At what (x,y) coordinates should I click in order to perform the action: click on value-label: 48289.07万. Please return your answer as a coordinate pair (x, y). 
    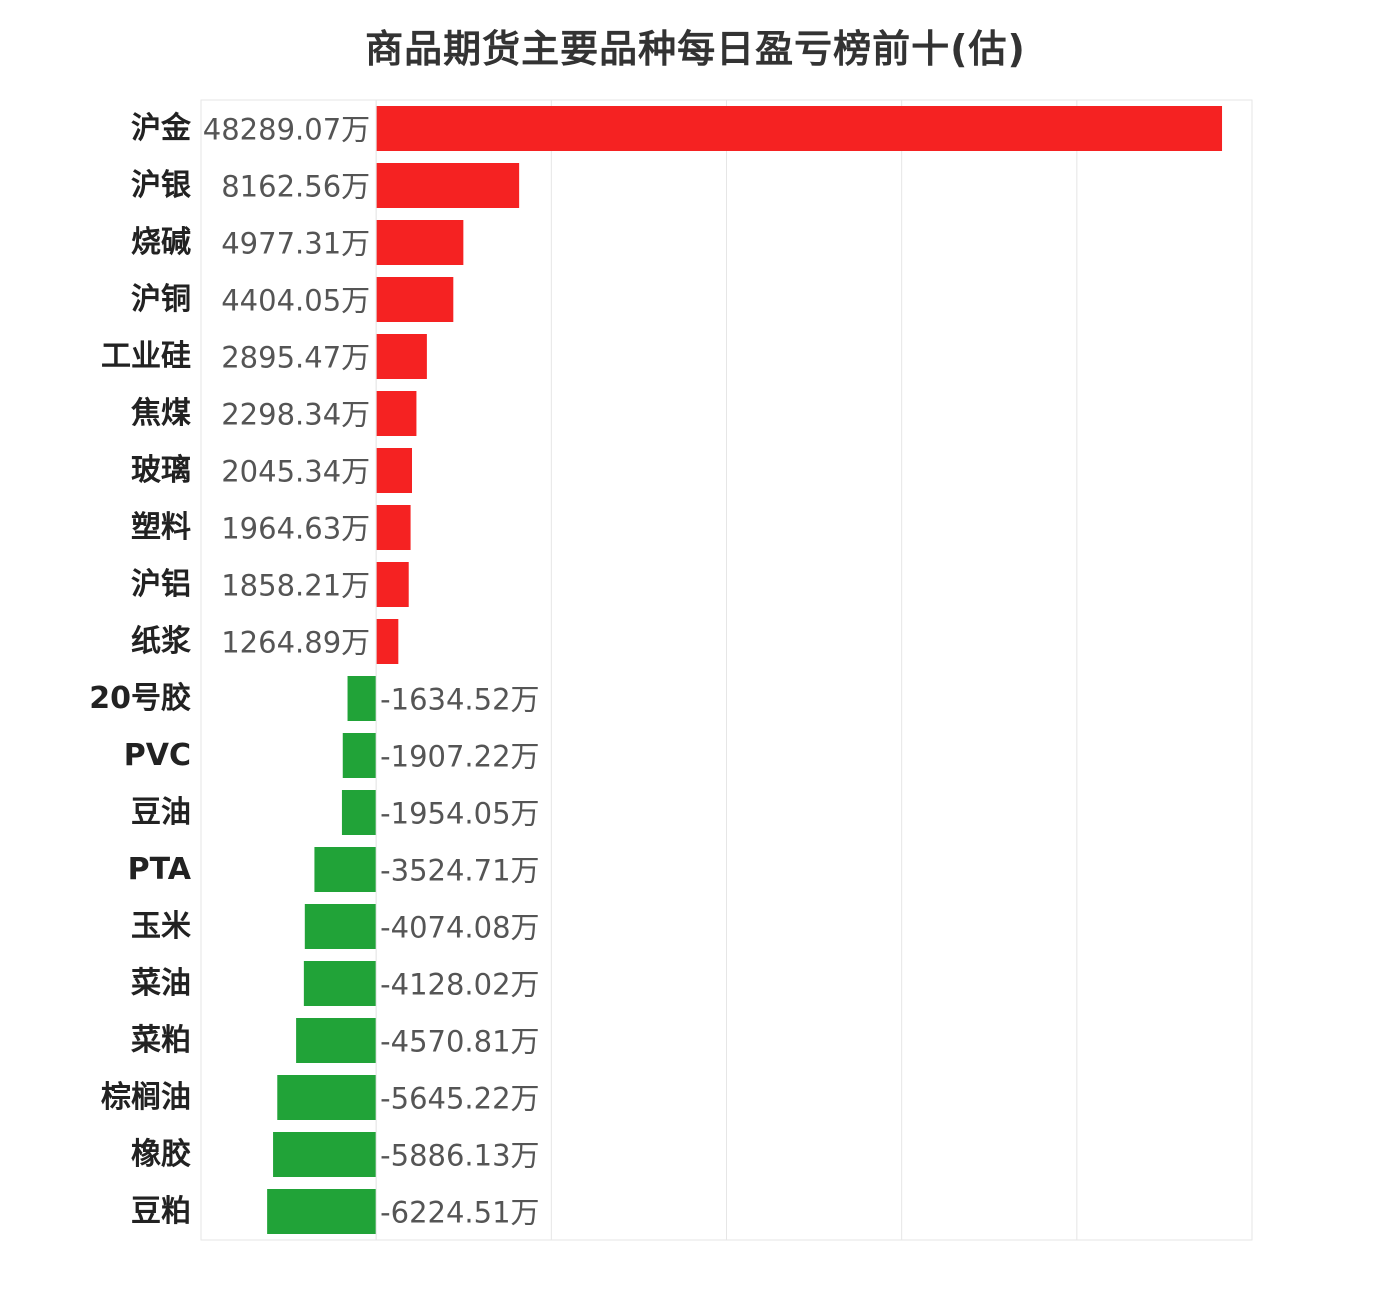
    Looking at the image, I should click on (286, 130).